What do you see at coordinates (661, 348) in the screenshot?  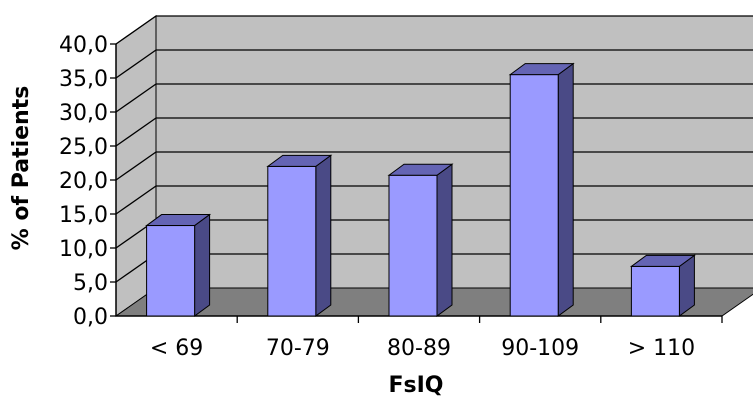 I see `x-tick-label: > 110` at bounding box center [661, 348].